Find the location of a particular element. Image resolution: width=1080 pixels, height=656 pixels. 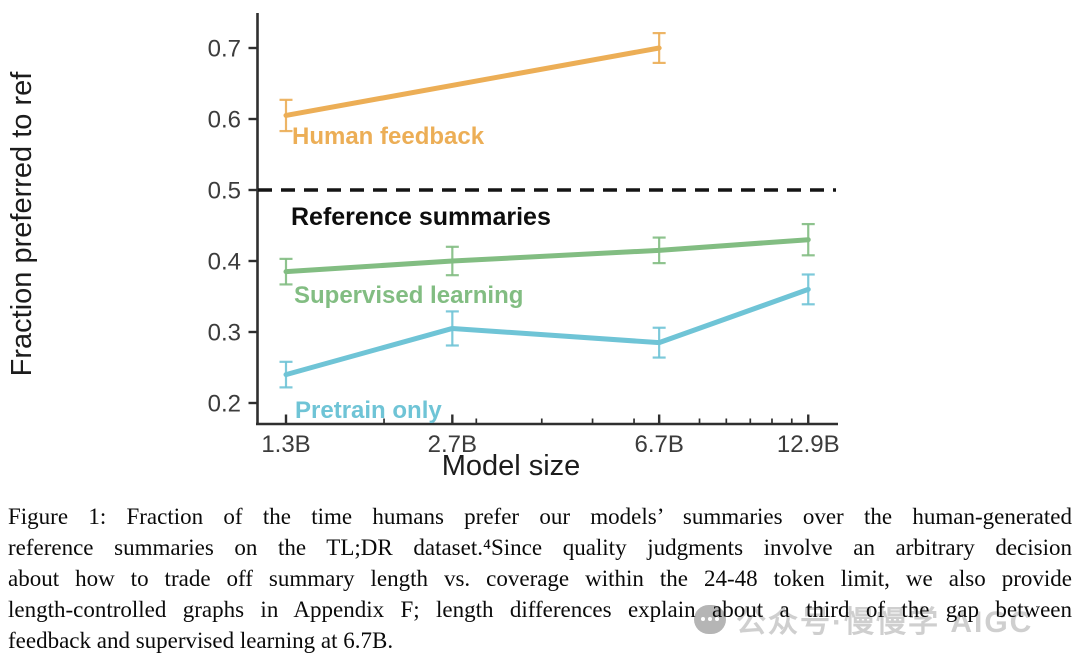

series-label-pretrain-only: Pretrain only is located at coordinates (368, 410).